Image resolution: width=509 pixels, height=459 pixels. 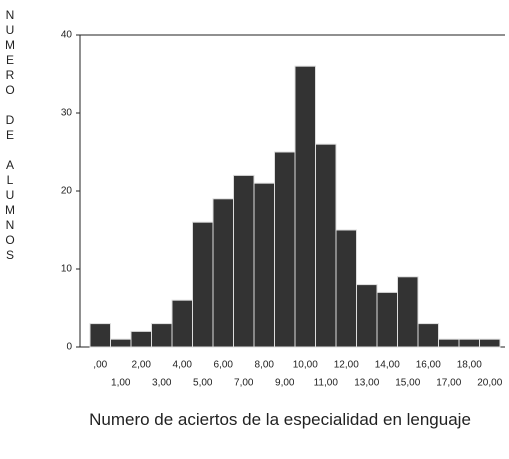 I want to click on x-tick-label: 15,00, so click(x=407, y=383).